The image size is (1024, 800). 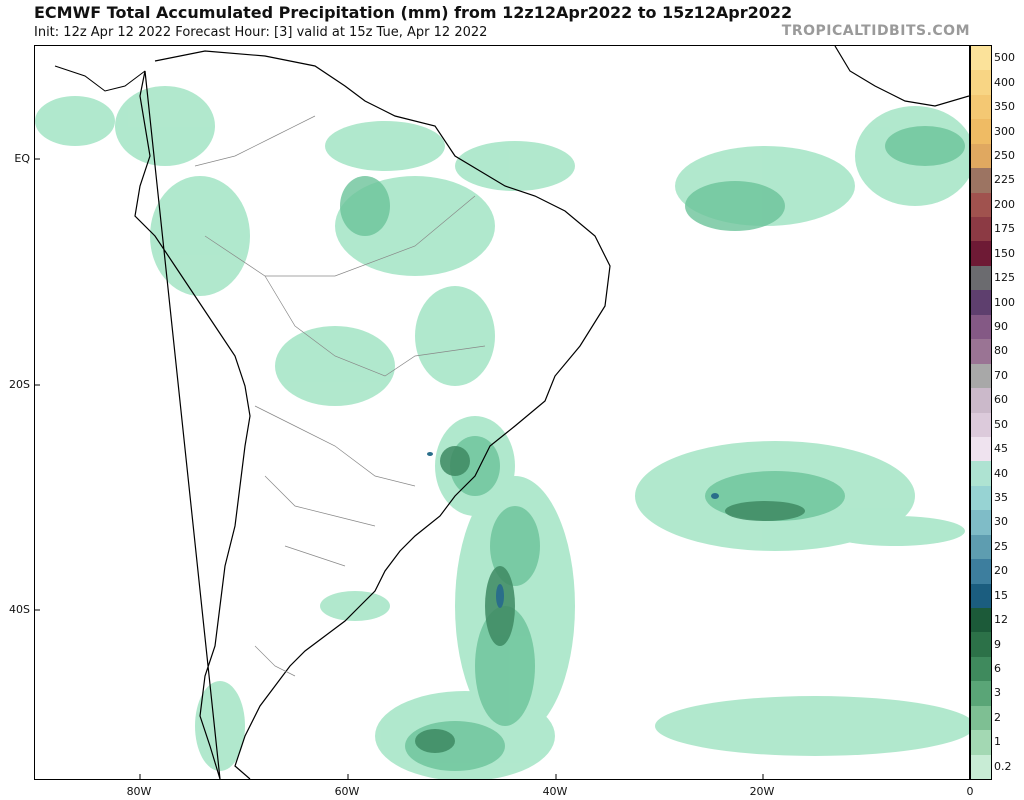 What do you see at coordinates (1004, 204) in the screenshot?
I see `colorbar-level-label: 200` at bounding box center [1004, 204].